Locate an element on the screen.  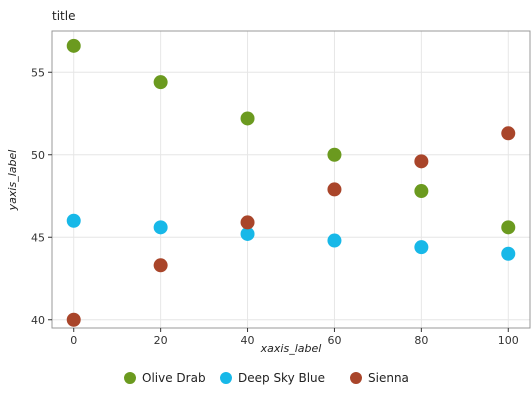
y-tick-label: 55 is located at coordinates (38, 72).